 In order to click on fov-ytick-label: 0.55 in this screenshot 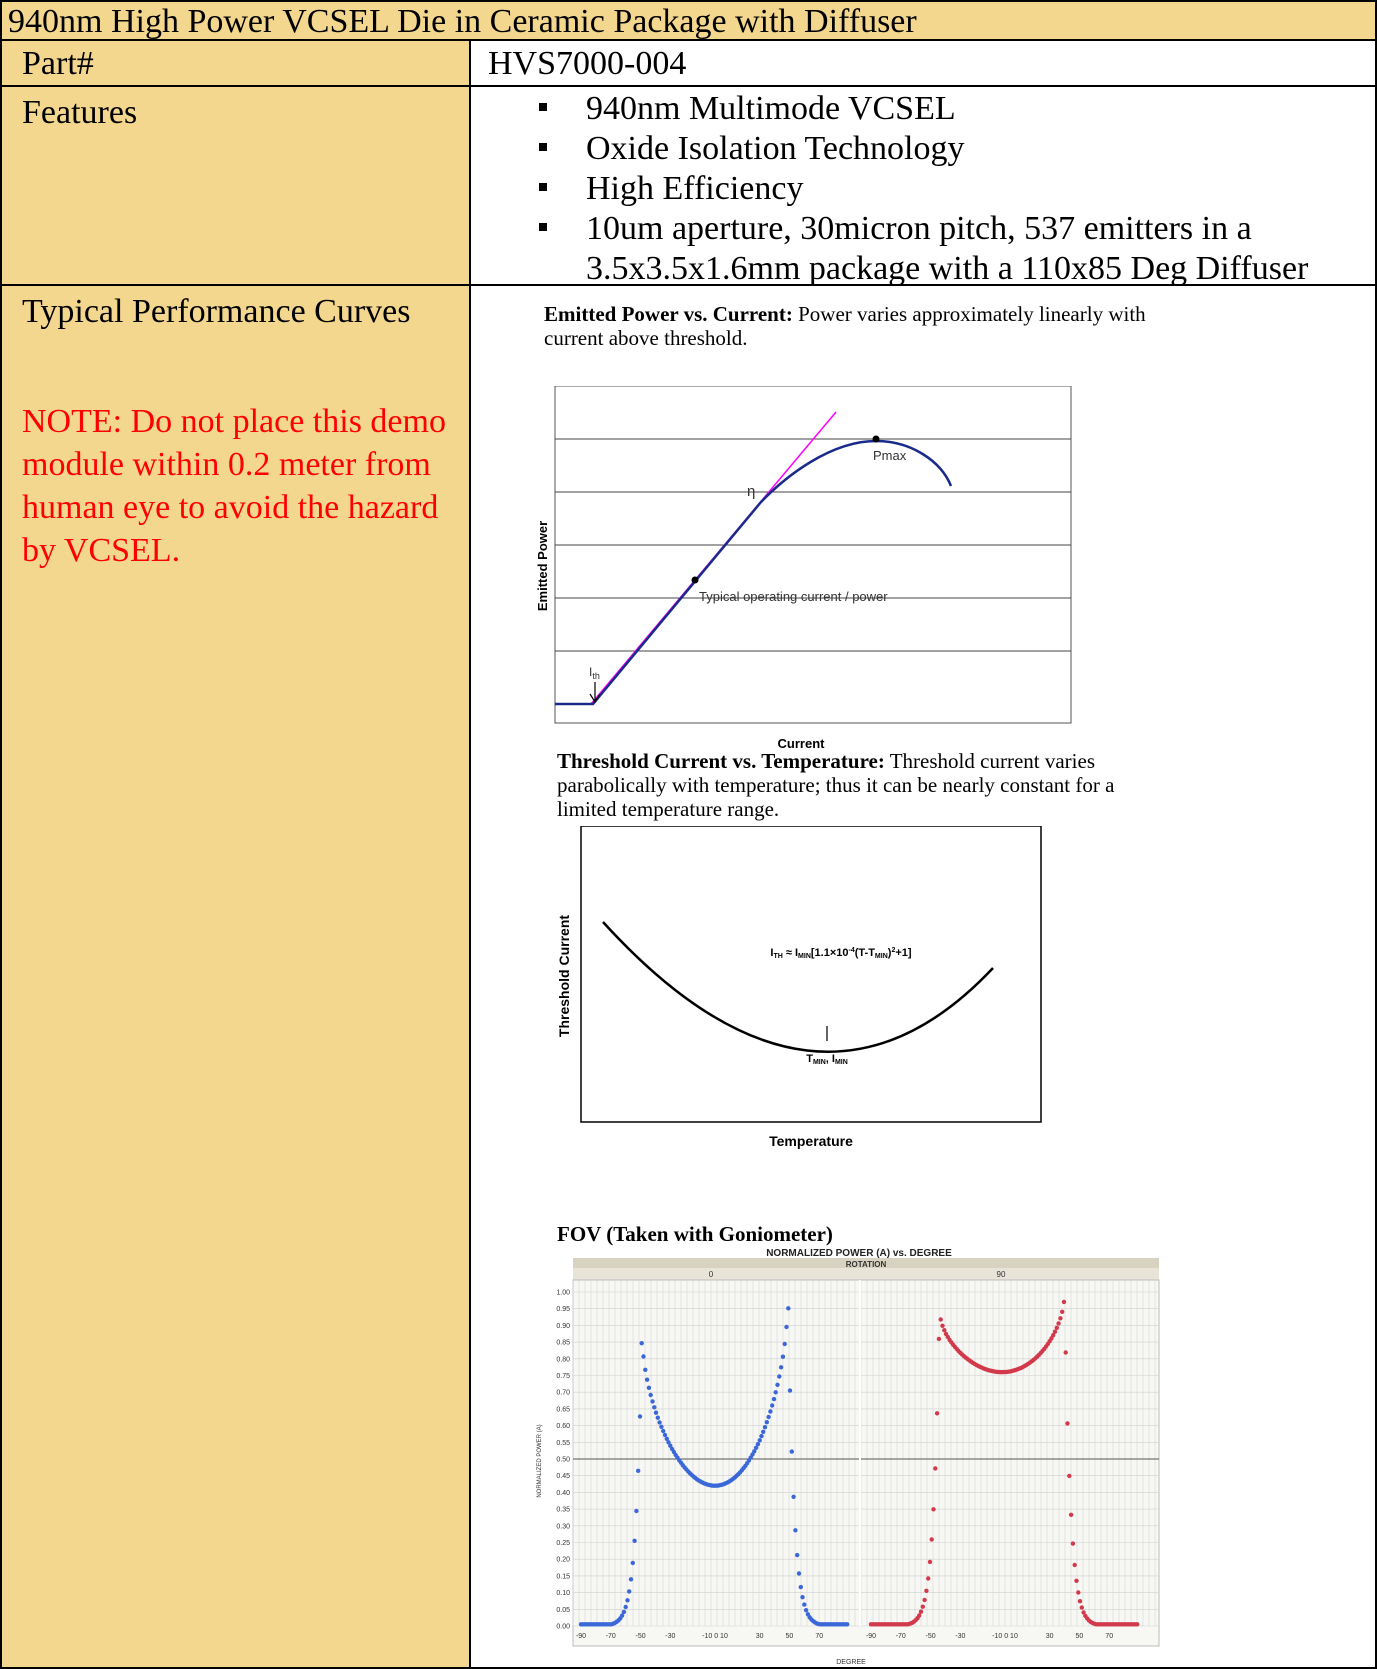, I will do `click(563, 1443)`.